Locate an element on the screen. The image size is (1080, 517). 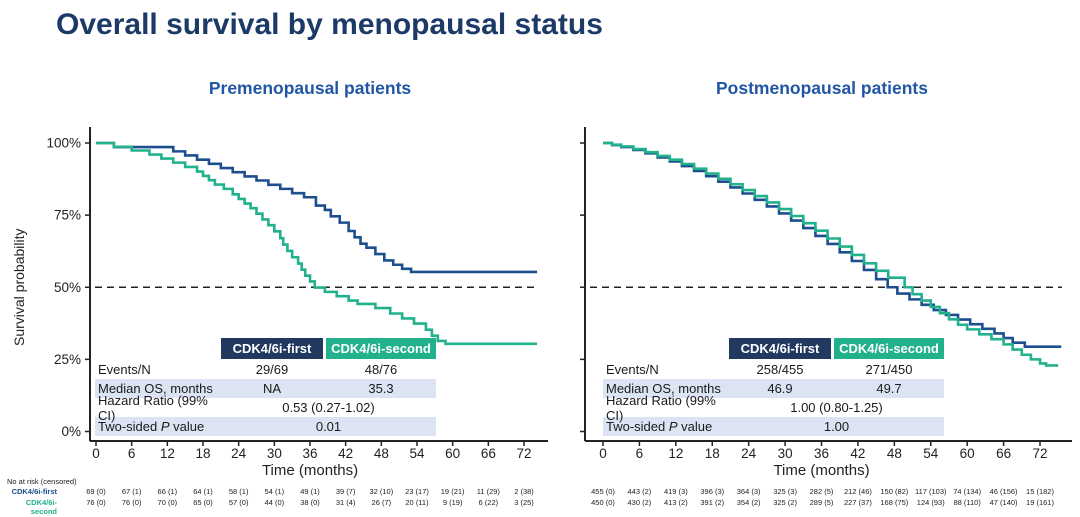
at-risk-value: 391 (2) is located at coordinates (712, 502).